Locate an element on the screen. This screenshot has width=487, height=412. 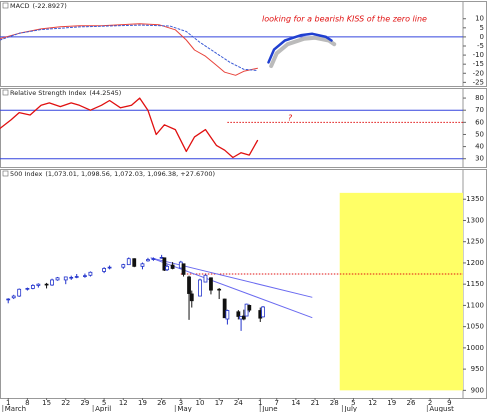
x-tick-label: 3 is located at coordinates (181, 403).